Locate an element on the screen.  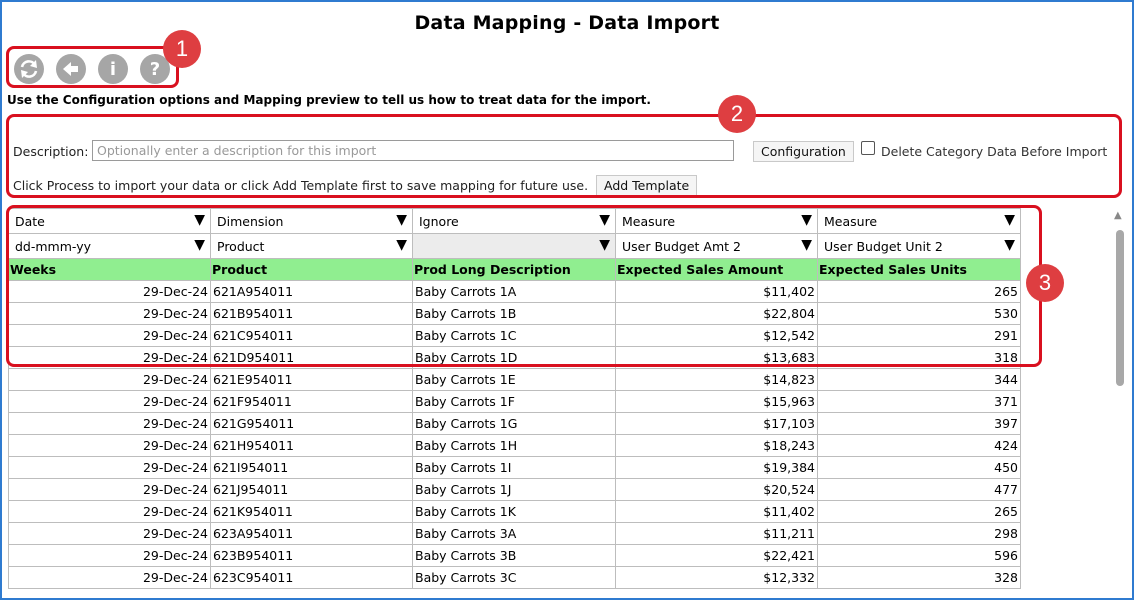
table-cell: $20,524 is located at coordinates (716, 489).